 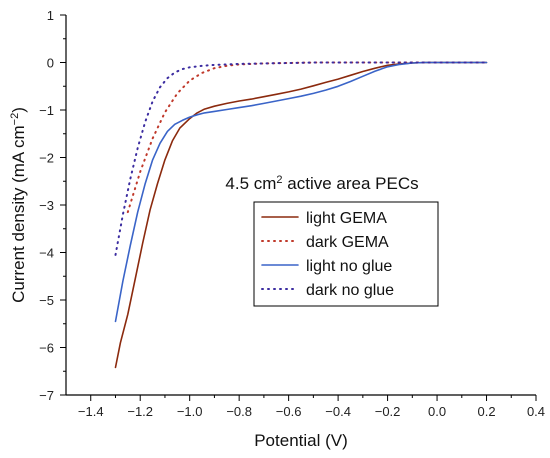 I want to click on annotation-sup: 2, so click(x=279, y=180).